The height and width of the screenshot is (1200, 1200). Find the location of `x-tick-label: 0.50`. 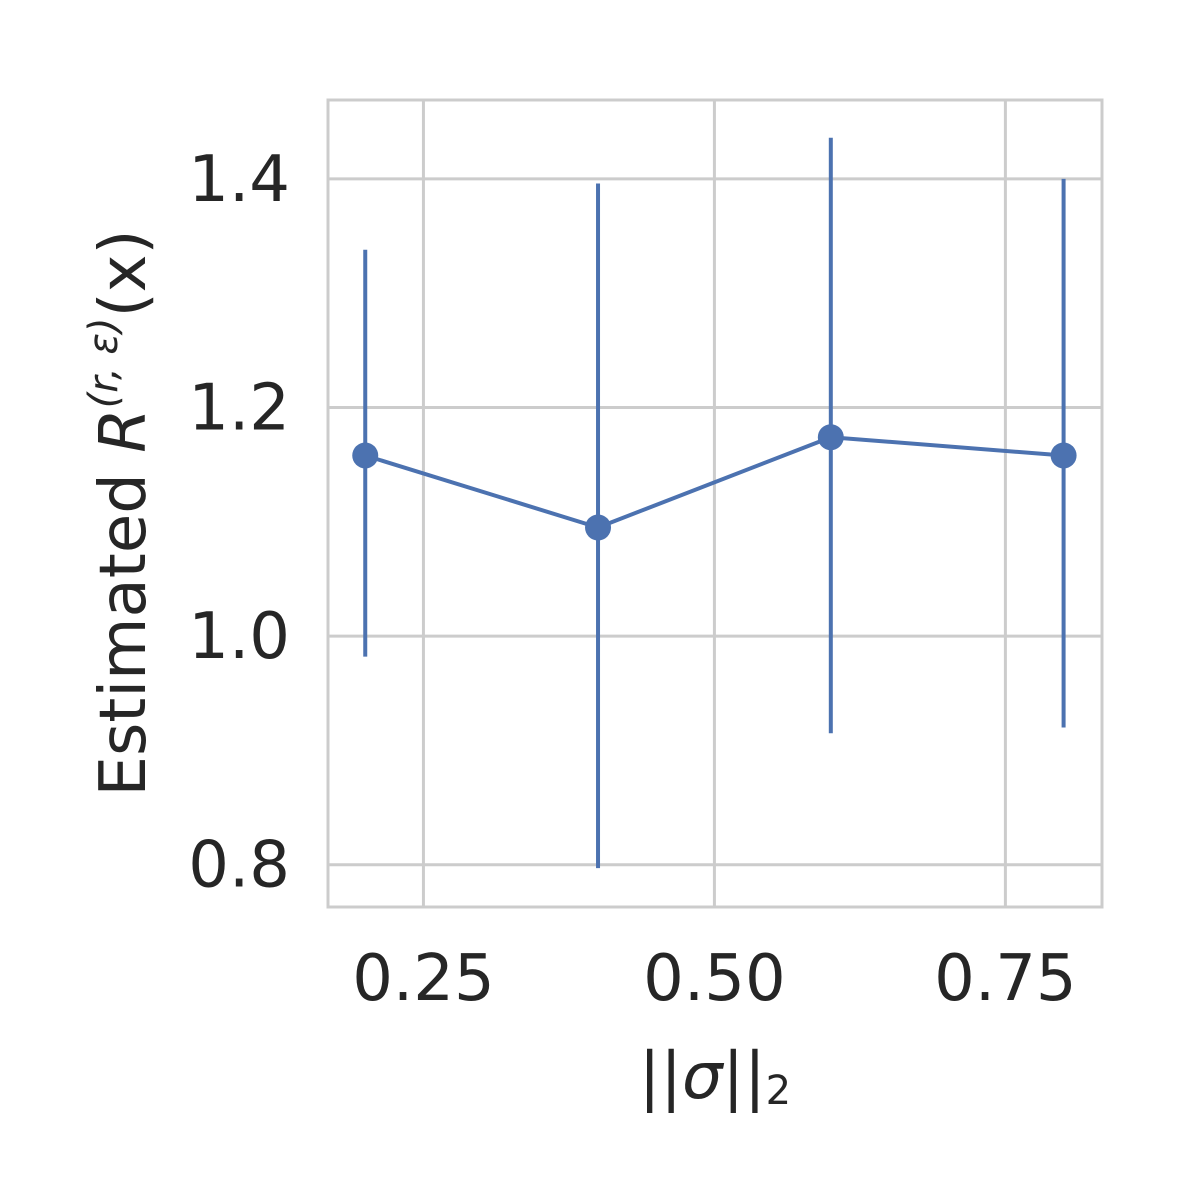

x-tick-label: 0.50 is located at coordinates (714, 979).